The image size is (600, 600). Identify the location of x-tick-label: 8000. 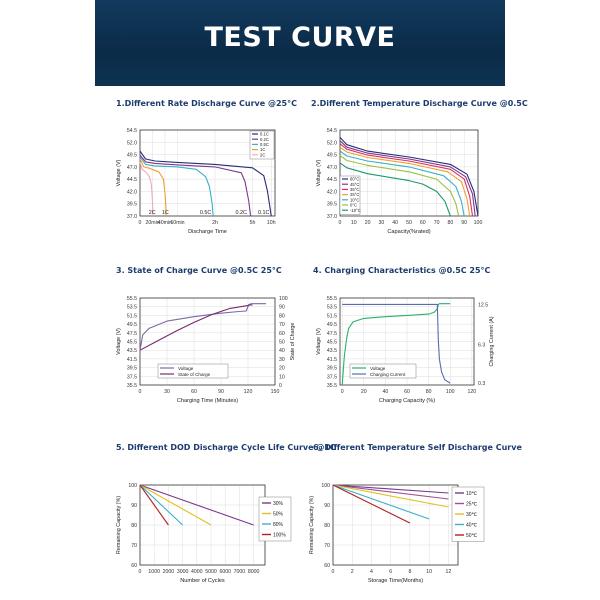
(254, 572).